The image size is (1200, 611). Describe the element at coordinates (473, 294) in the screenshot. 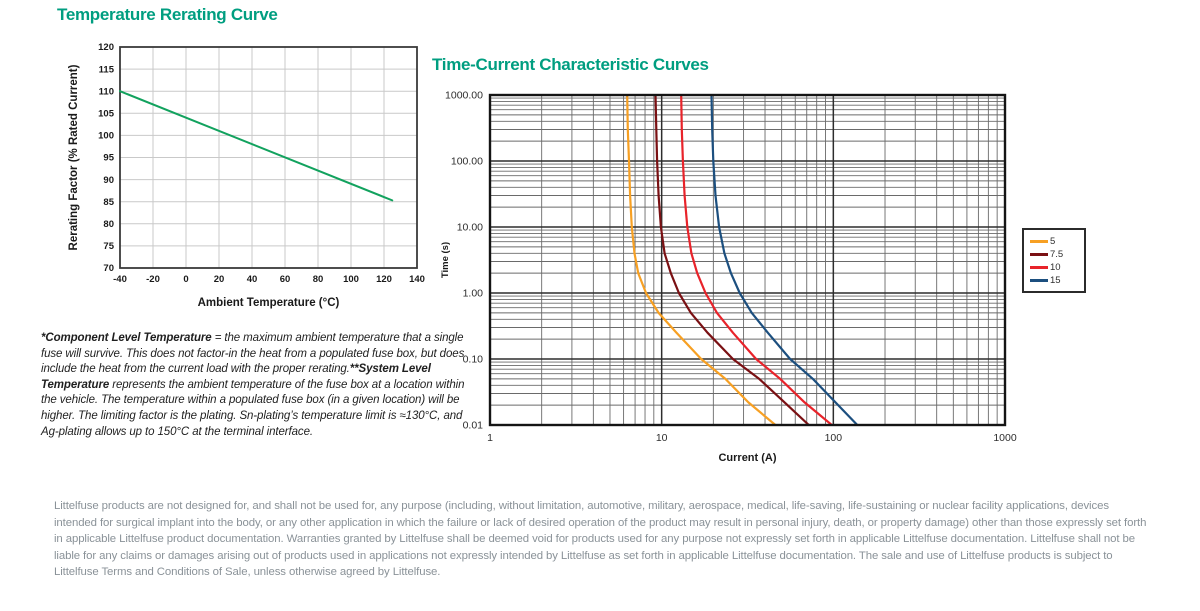

I see `y-tick-label: 1.00` at that location.